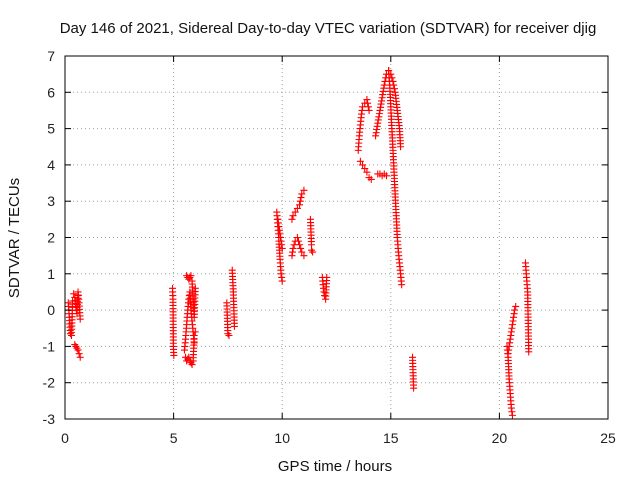 This screenshot has width=640, height=480. What do you see at coordinates (51, 165) in the screenshot?
I see `y-tick-label: 4` at bounding box center [51, 165].